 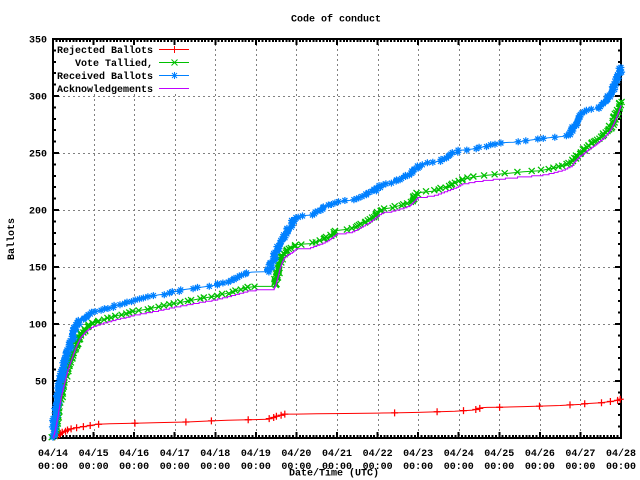 What do you see at coordinates (378, 454) in the screenshot?
I see `svg-text: 04/22` at bounding box center [378, 454].